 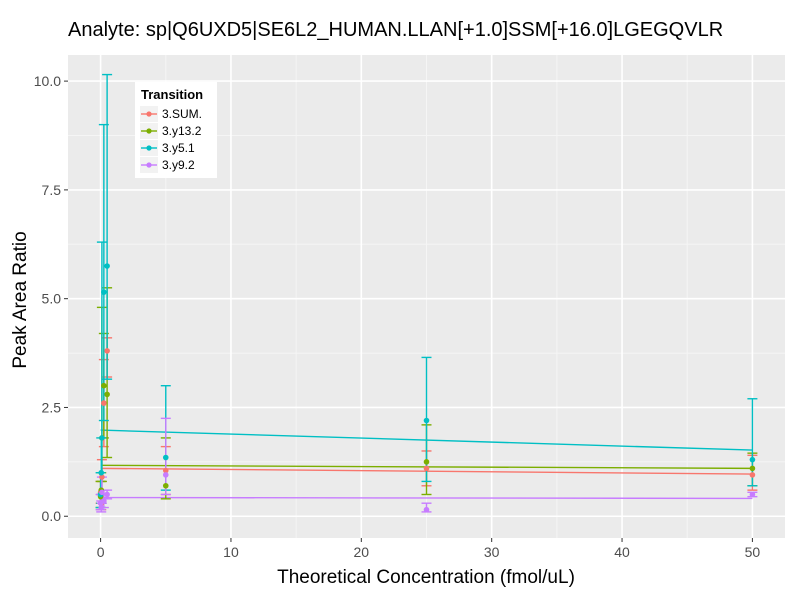 What do you see at coordinates (52, 407) in the screenshot?
I see `y-tick-label: 2.5` at bounding box center [52, 407].